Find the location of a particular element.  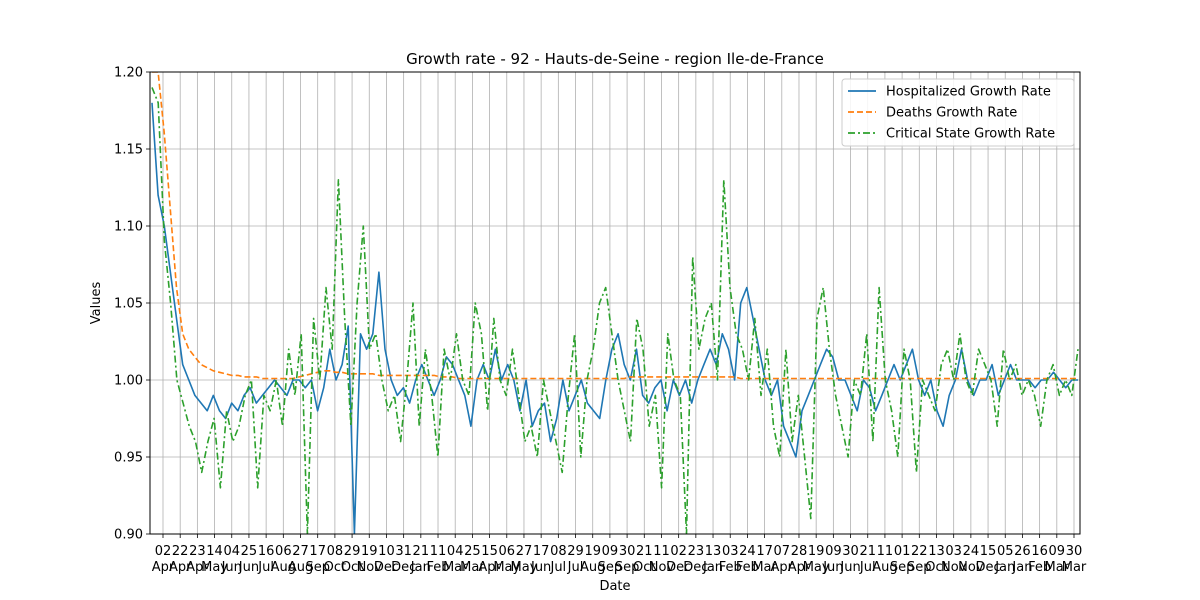

x-tick-label-day: 11 is located at coordinates (438, 551).